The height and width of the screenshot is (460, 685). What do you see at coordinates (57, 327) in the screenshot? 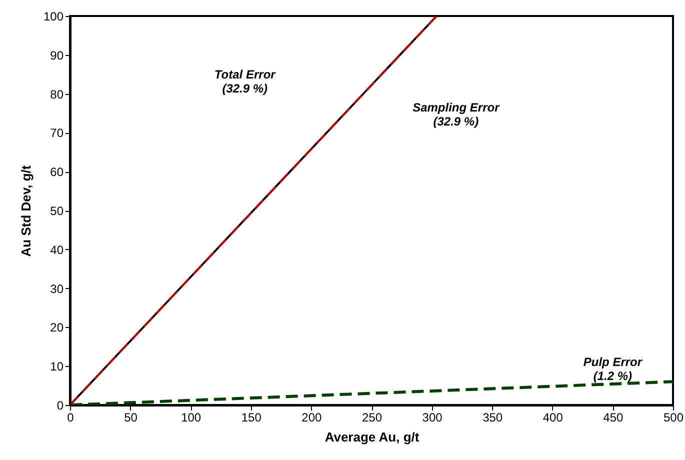
I see `y-tick-label: 20` at bounding box center [57, 327].